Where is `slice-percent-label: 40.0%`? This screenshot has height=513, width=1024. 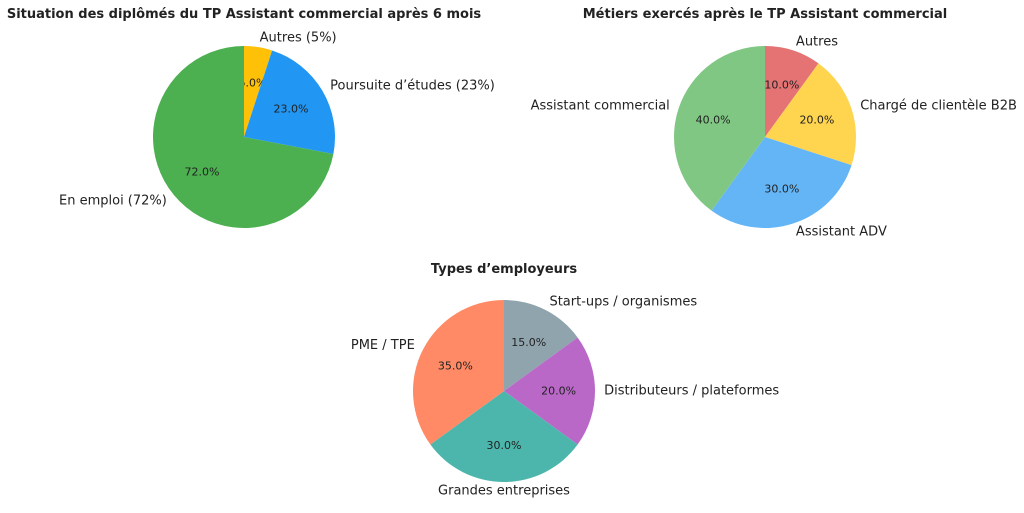
slice-percent-label: 40.0% is located at coordinates (713, 120).